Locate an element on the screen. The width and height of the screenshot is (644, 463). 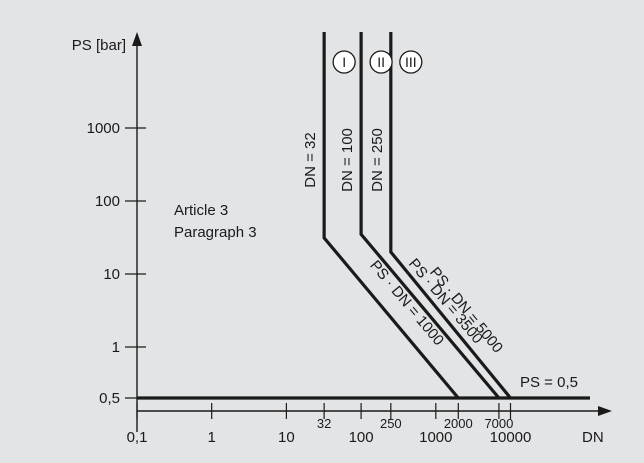
x-ticks: 0,1 1 10 100 1000 10000 is located at coordinates (329, 424).